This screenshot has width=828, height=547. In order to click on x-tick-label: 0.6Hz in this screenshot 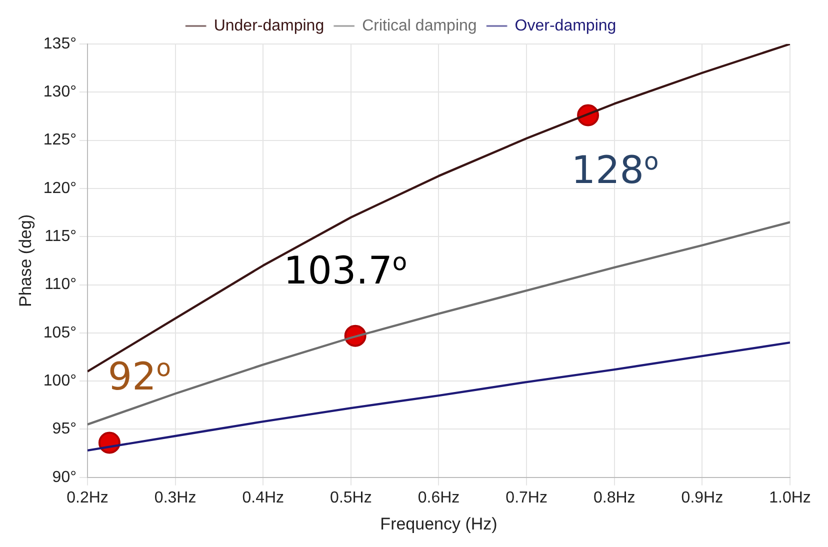, I will do `click(439, 497)`.